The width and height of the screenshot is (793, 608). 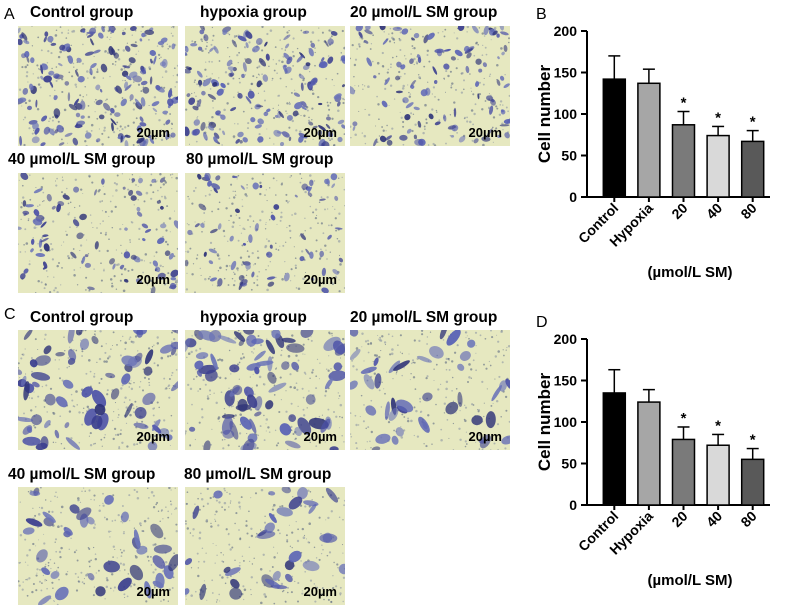 I want to click on panel-label-b: B, so click(x=541, y=14).